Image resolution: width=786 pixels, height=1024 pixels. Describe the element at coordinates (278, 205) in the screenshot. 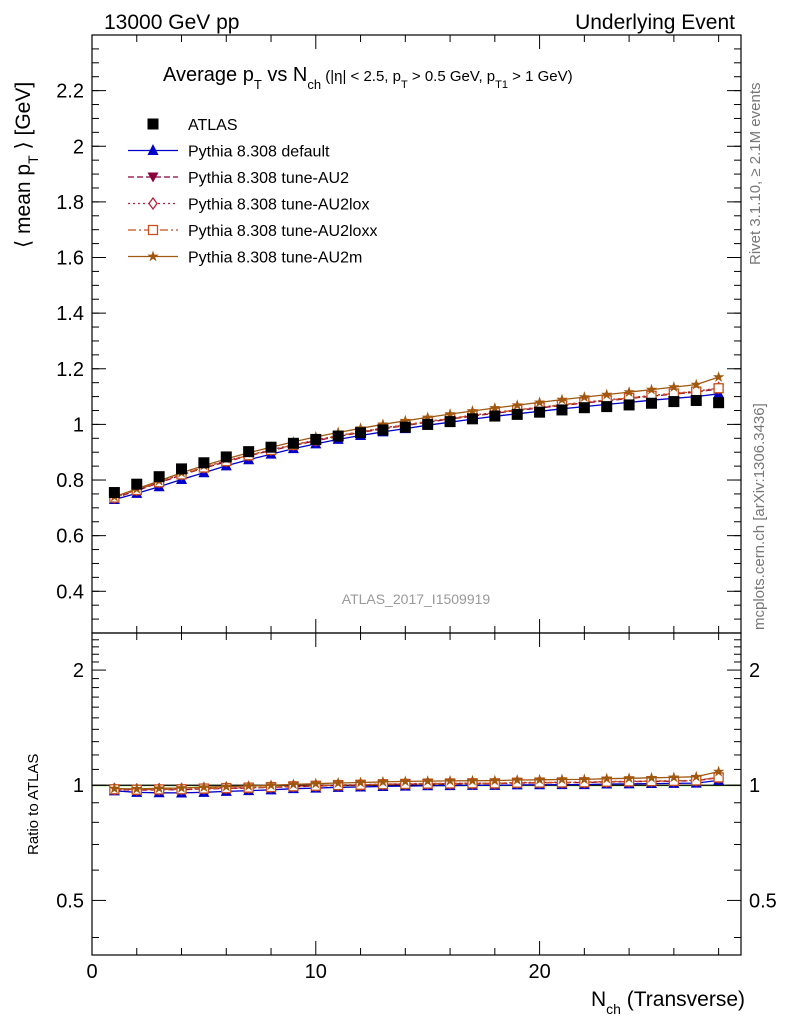

I see `legend-label-au2lox: Pythia 8.308 tune-AU2lox` at that location.